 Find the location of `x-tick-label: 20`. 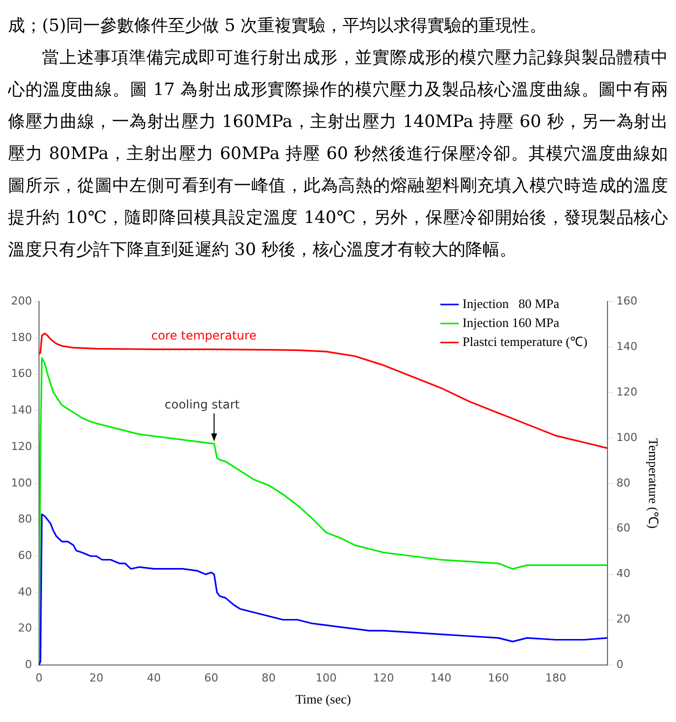

x-tick-label: 20 is located at coordinates (96, 678).